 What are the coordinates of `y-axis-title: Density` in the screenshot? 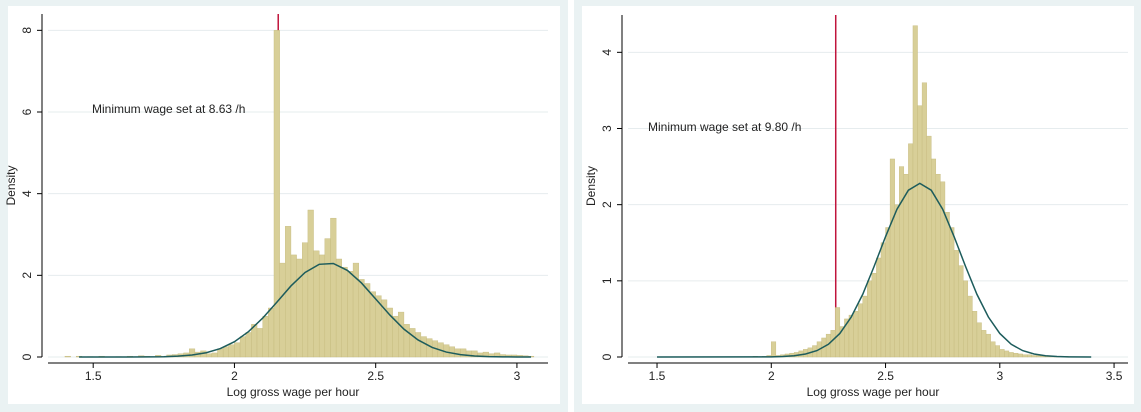 It's located at (591, 186).